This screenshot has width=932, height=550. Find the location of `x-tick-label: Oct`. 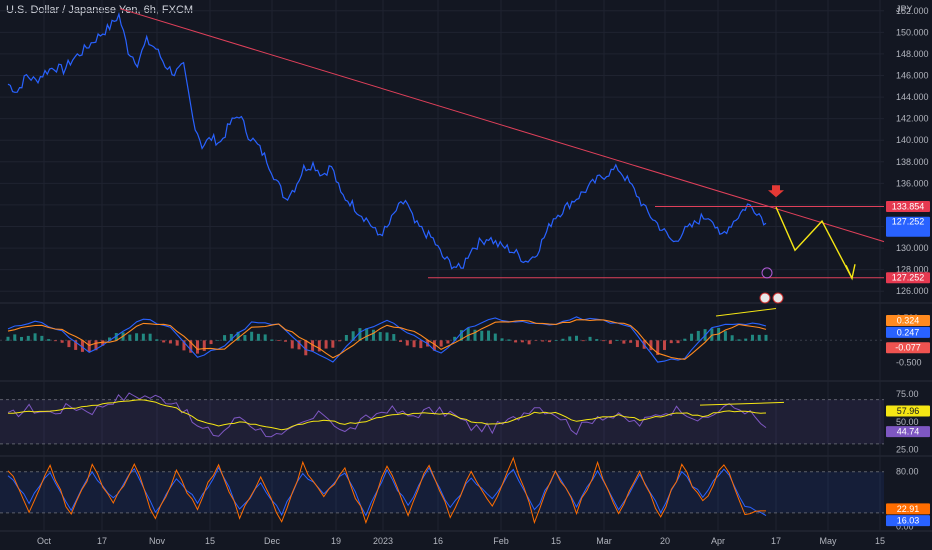

x-tick-label: Oct is located at coordinates (44, 541).